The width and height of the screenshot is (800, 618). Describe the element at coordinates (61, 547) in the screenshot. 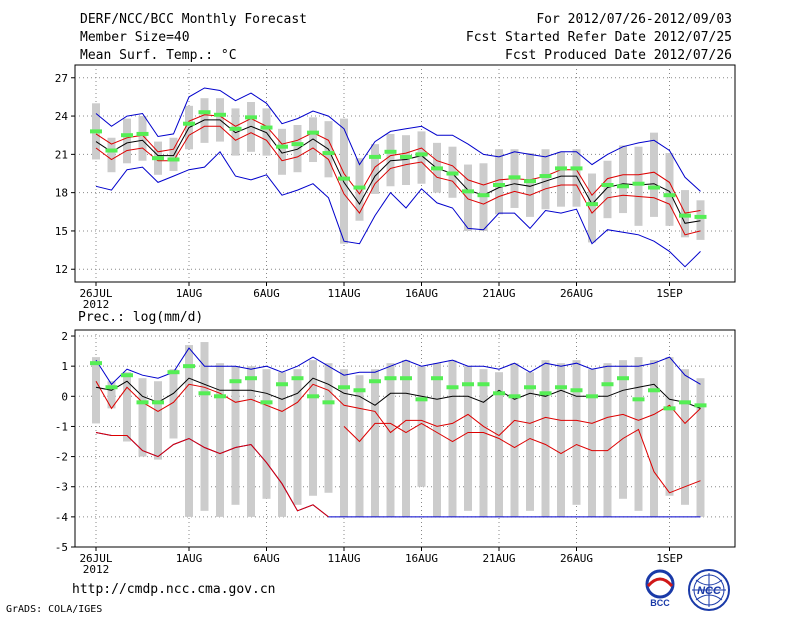

I see `p2-ytick-label--5: -5` at that location.